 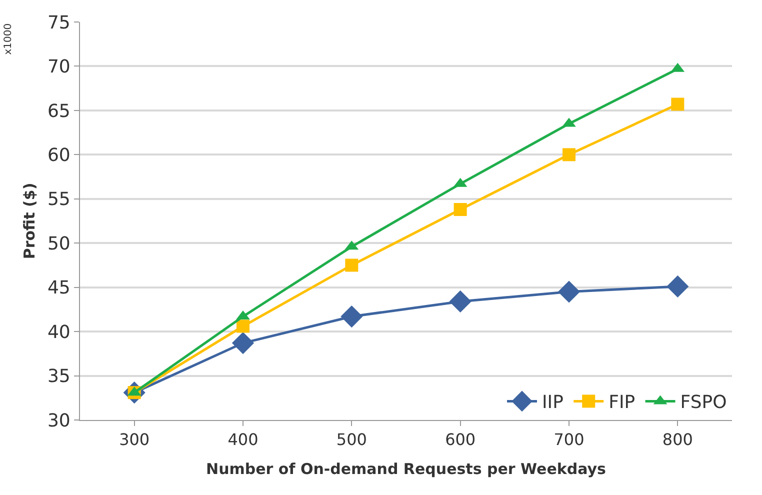 I want to click on legend-label: FSPO, so click(x=703, y=403).